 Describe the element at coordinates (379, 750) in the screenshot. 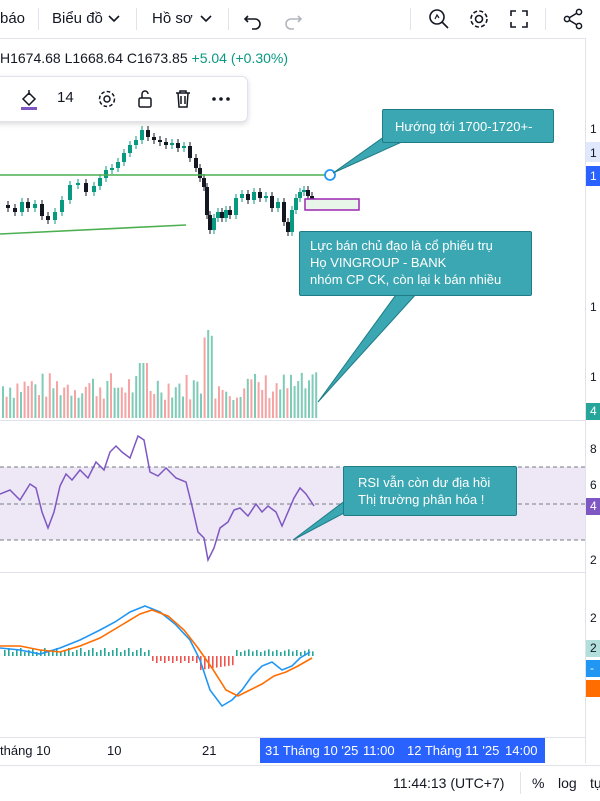

I see `time-label: 11:00` at that location.